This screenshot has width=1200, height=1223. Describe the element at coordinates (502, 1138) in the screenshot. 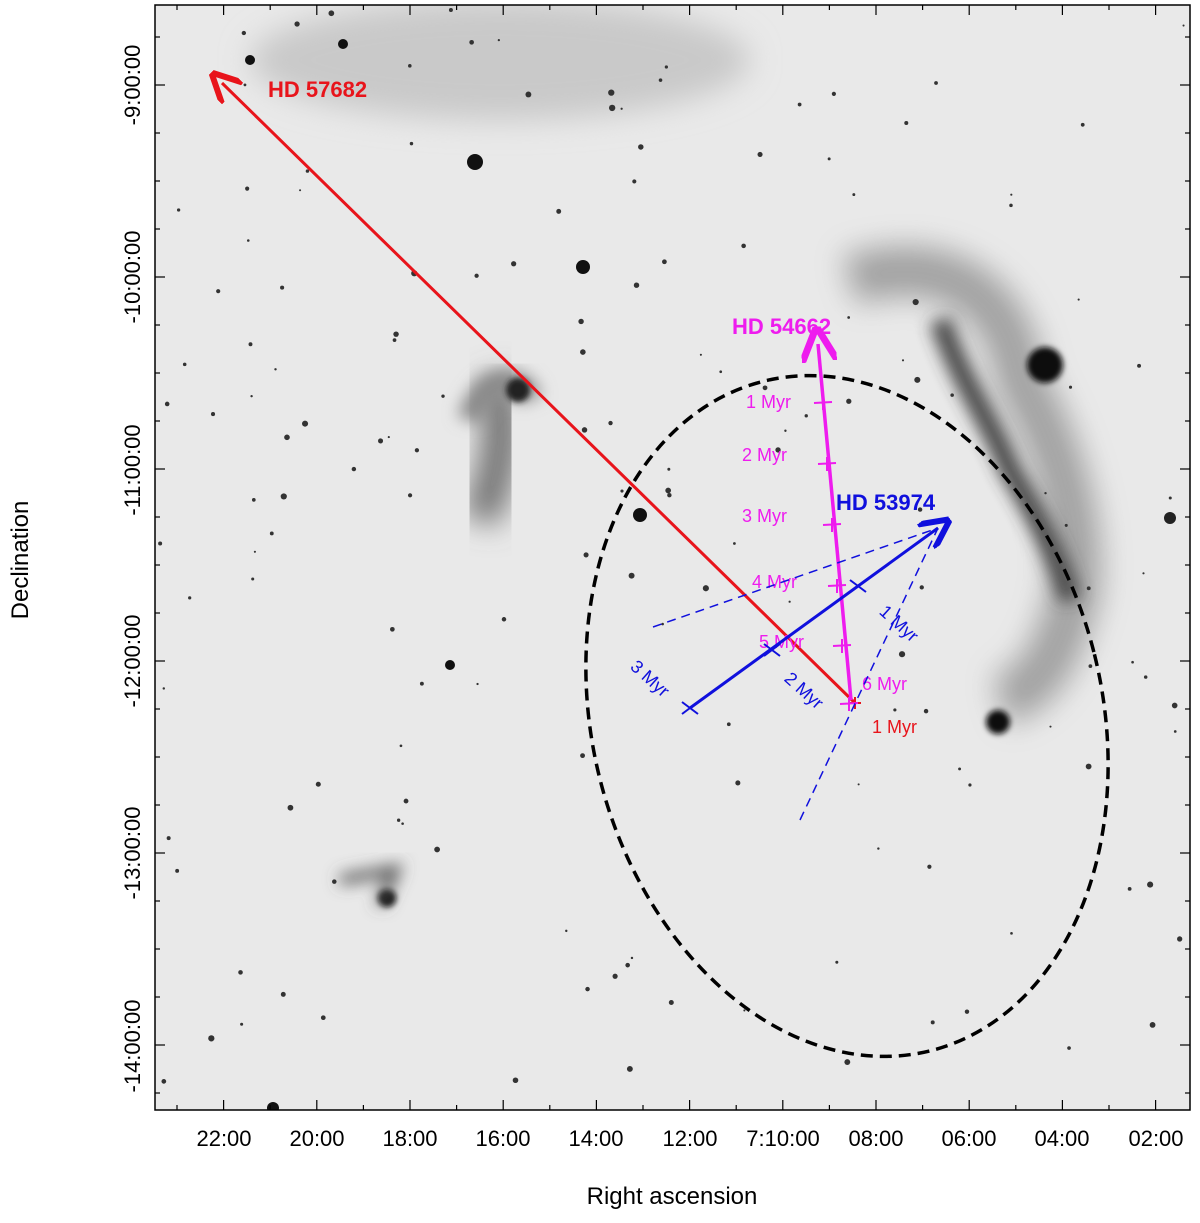

I see `x-tick-label: 16:00` at that location.